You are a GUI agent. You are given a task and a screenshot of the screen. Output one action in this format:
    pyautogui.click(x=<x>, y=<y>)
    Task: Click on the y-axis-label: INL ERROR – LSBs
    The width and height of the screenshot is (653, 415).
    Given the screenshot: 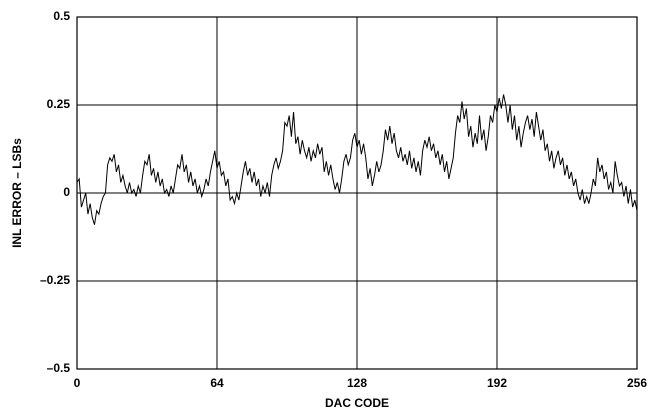 What is the action you would take?
    pyautogui.click(x=17, y=193)
    